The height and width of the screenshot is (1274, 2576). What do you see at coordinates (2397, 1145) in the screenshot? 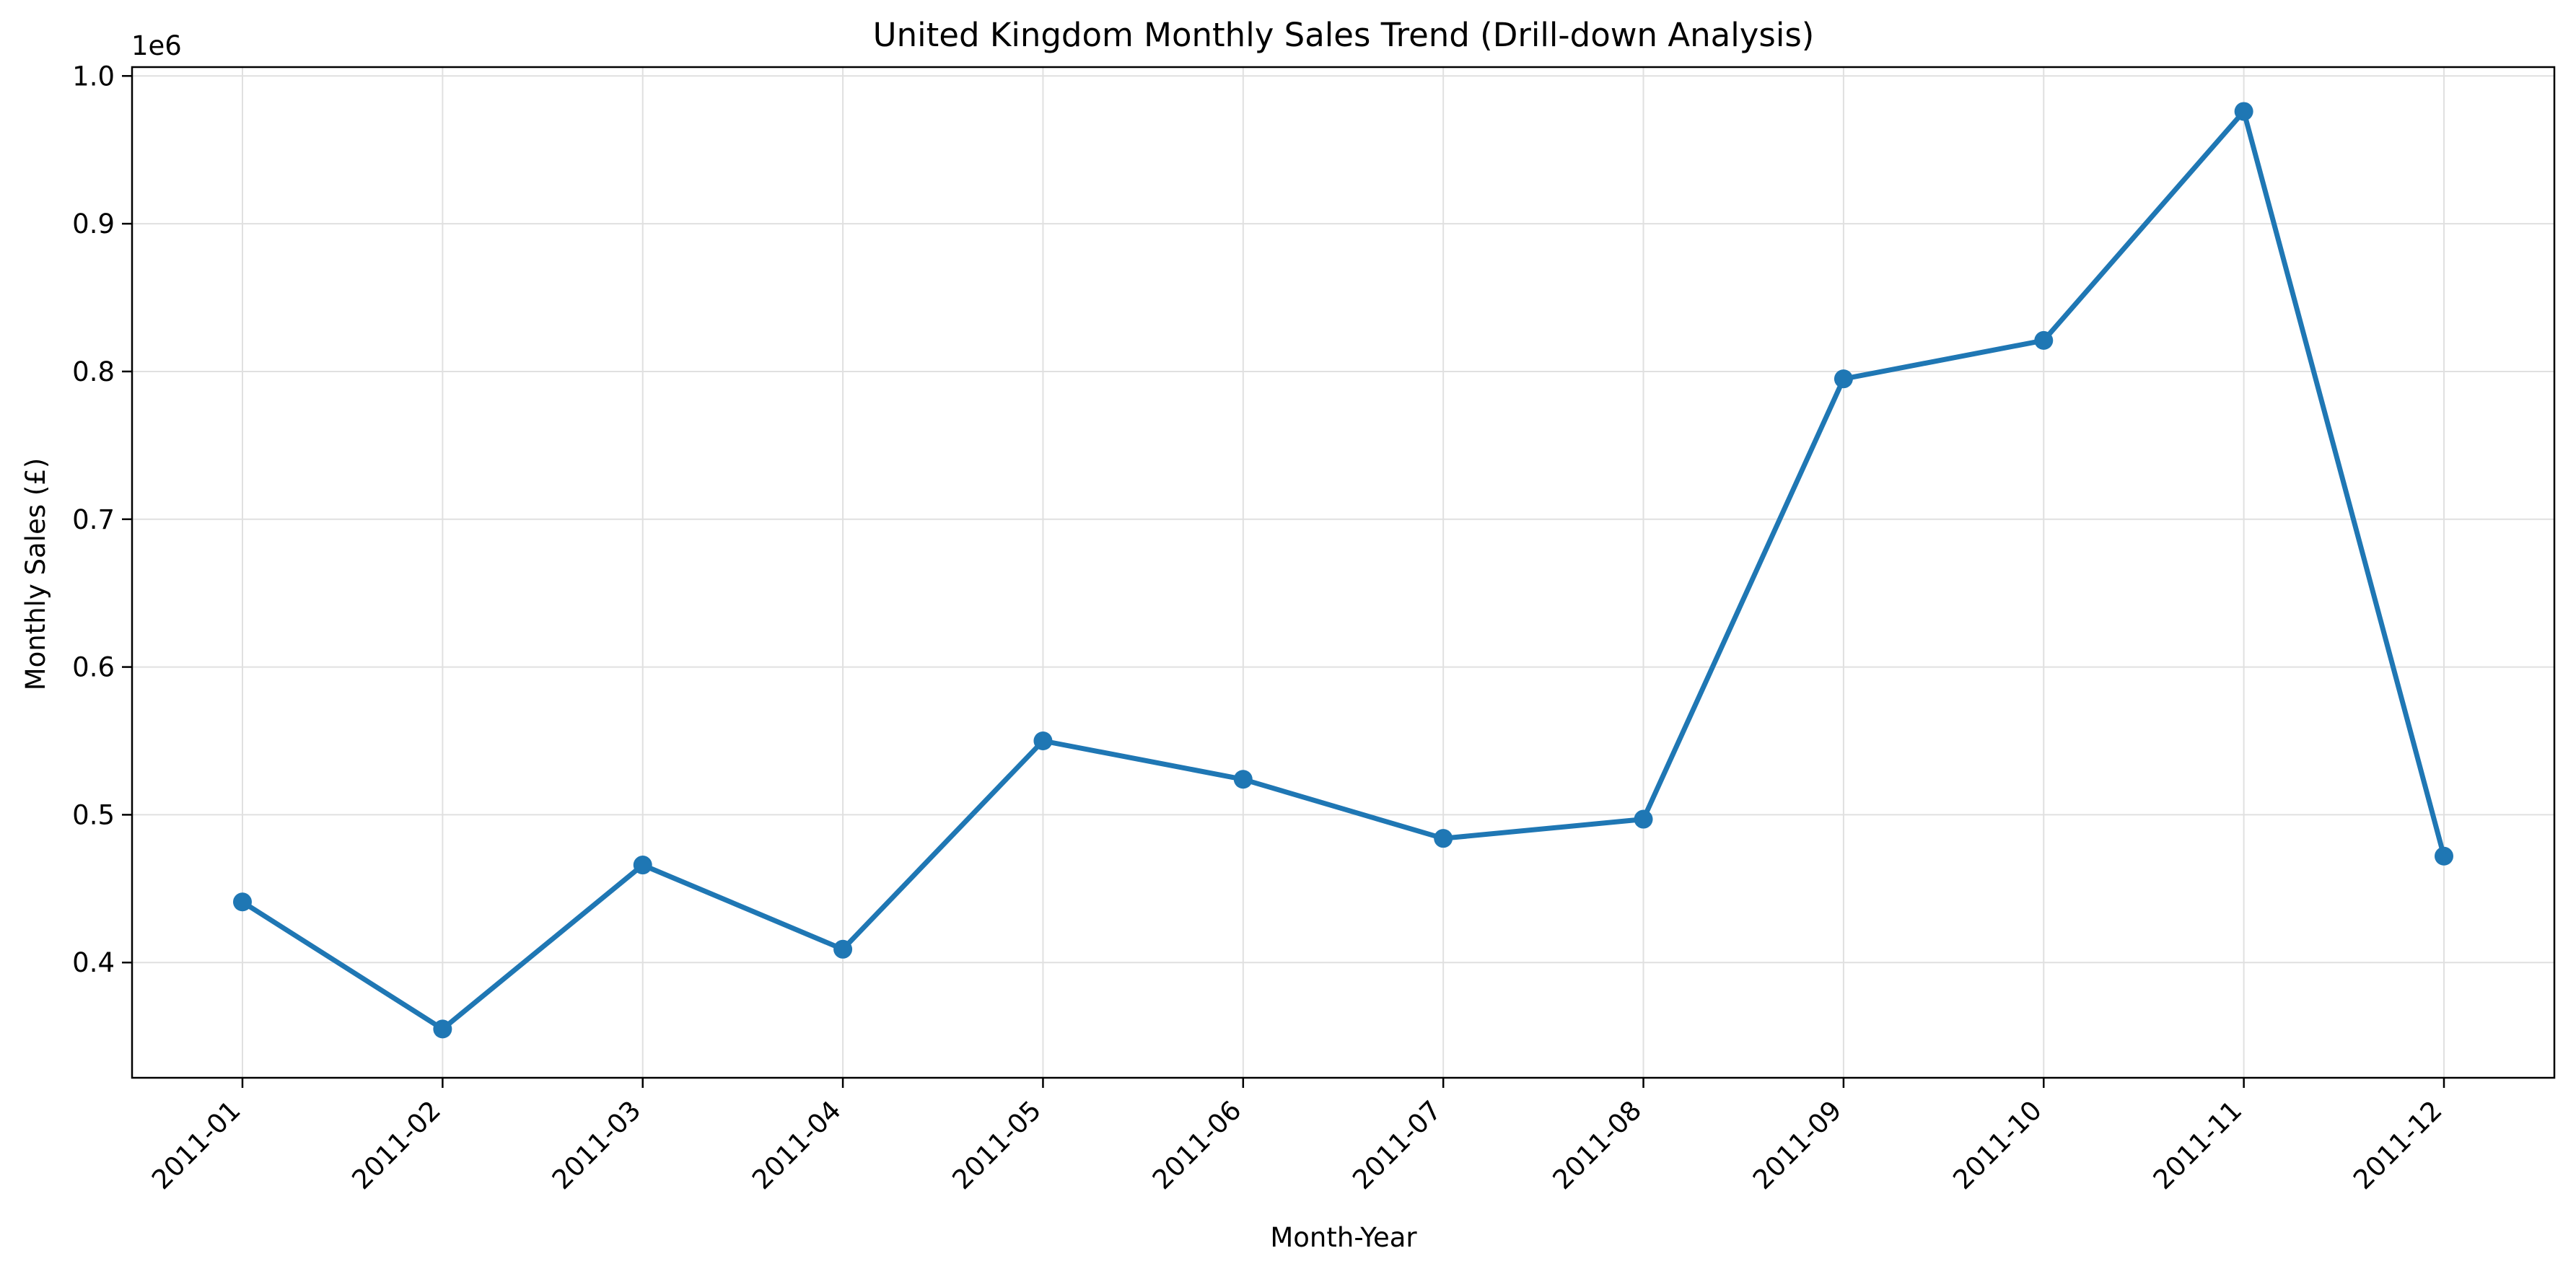
I see `x-tick-label: 2011-12` at bounding box center [2397, 1145].